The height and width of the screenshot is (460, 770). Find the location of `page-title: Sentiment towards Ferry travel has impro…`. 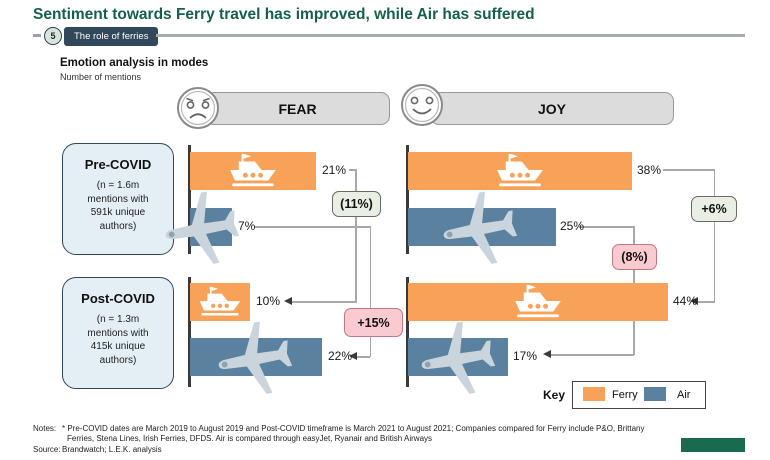

page-title: Sentiment towards Ferry travel has impro… is located at coordinates (284, 14).